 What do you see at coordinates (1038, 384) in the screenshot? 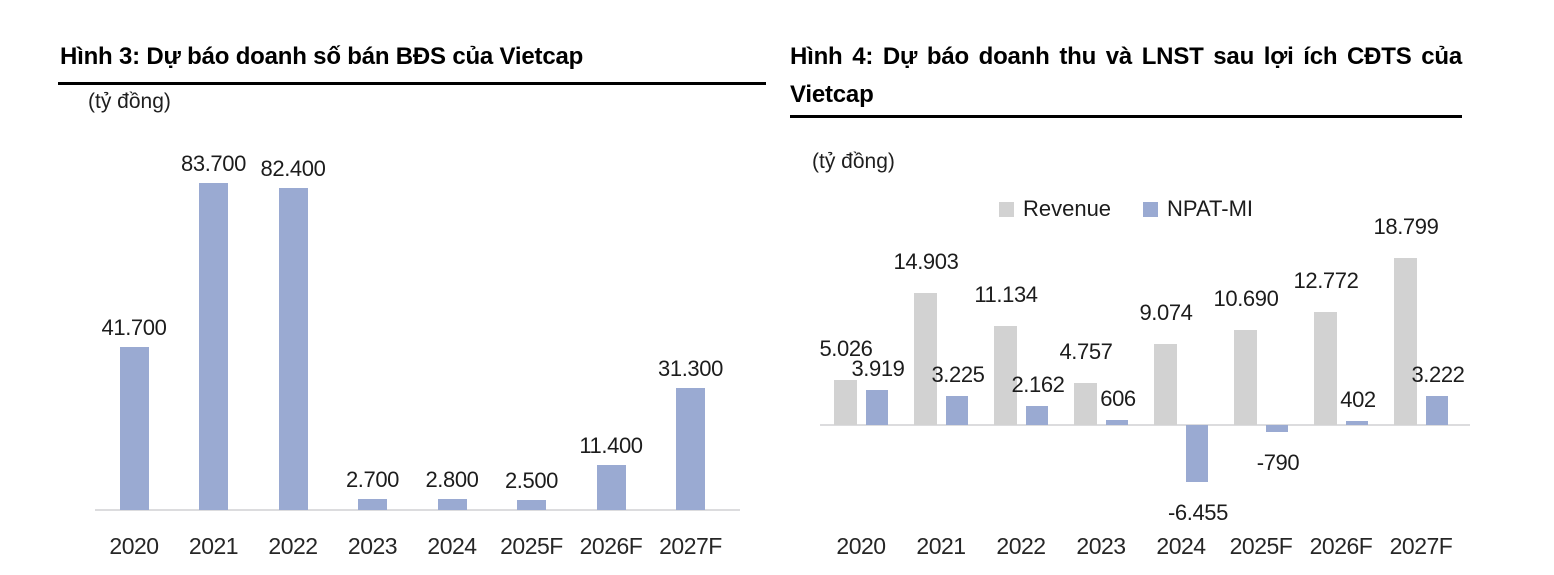
I see `npat-mi-value-label-2022: 2.162` at bounding box center [1038, 384].